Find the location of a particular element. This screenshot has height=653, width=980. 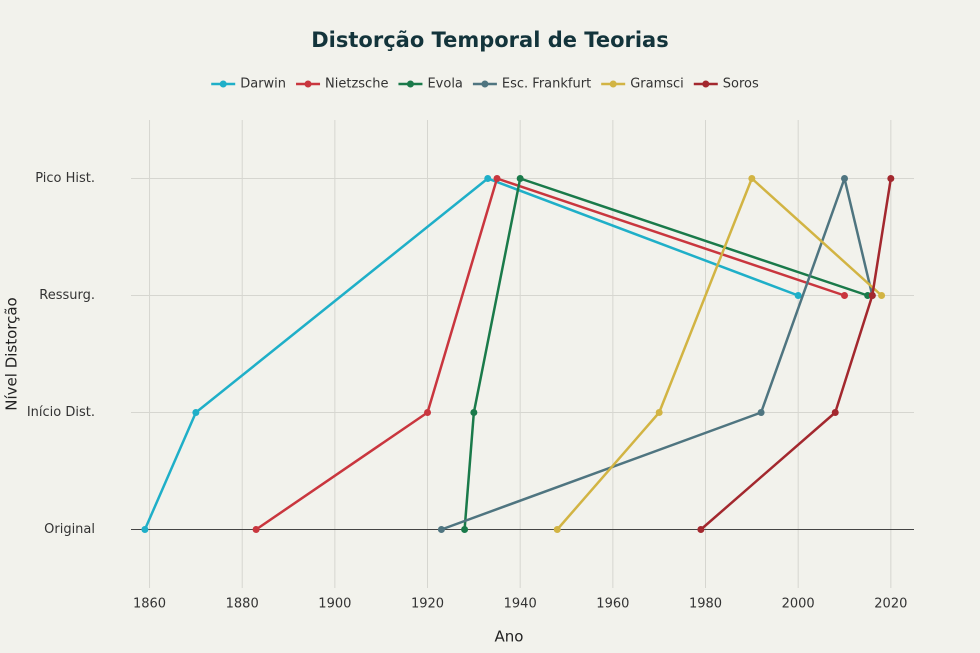

legend-label: Soros is located at coordinates (741, 84).